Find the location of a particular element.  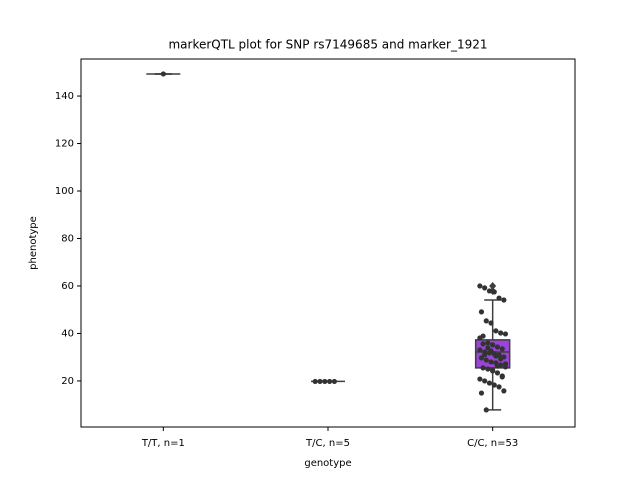

outlier is located at coordinates (493, 285).